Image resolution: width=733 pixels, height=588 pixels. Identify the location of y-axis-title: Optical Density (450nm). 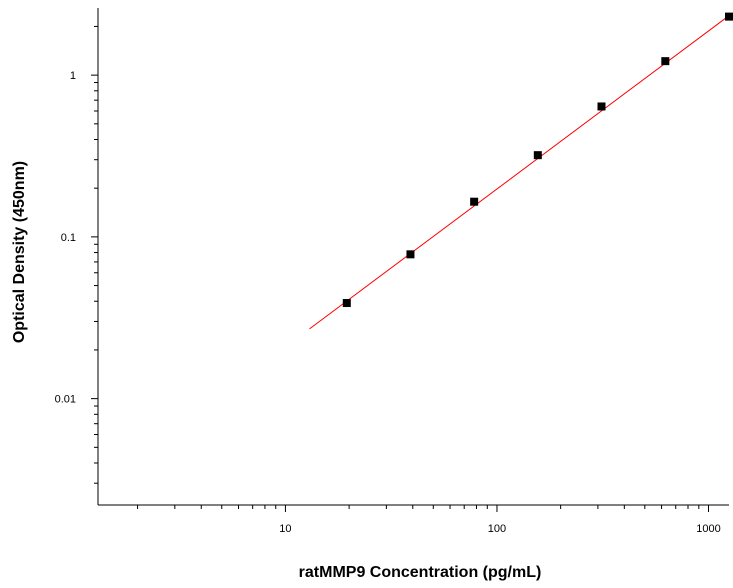
(19, 252).